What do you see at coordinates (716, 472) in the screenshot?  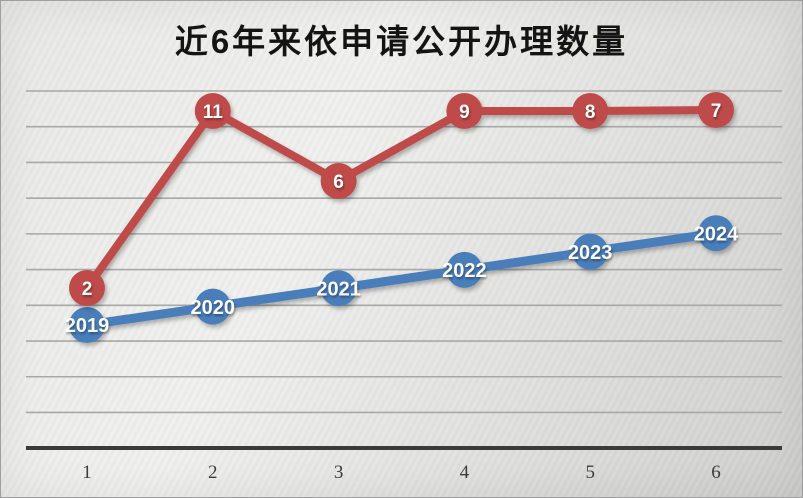 I see `x-tick-label: 6` at bounding box center [716, 472].